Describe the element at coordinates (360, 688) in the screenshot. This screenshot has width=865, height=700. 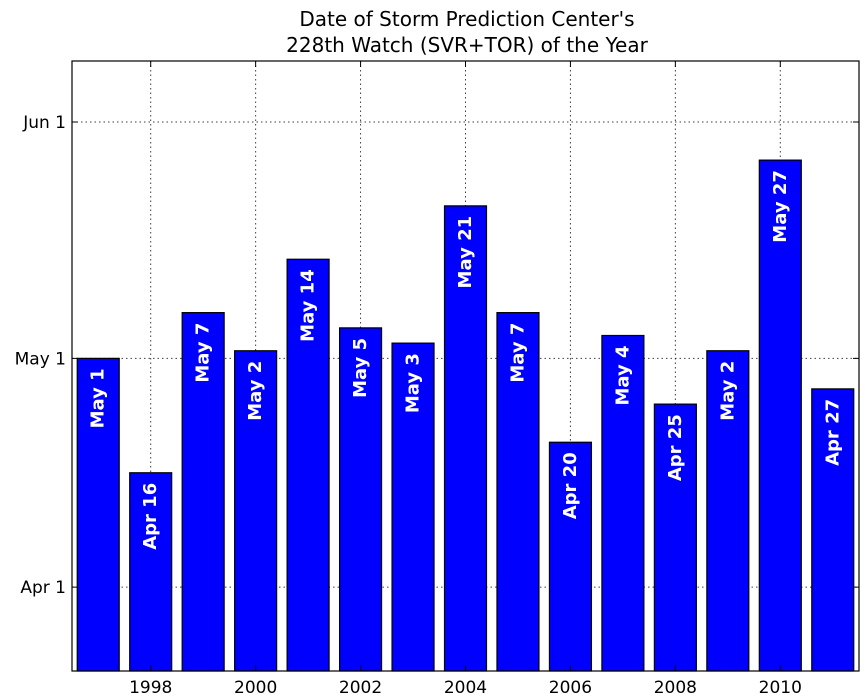
I see `x-tick-label: 2002` at that location.